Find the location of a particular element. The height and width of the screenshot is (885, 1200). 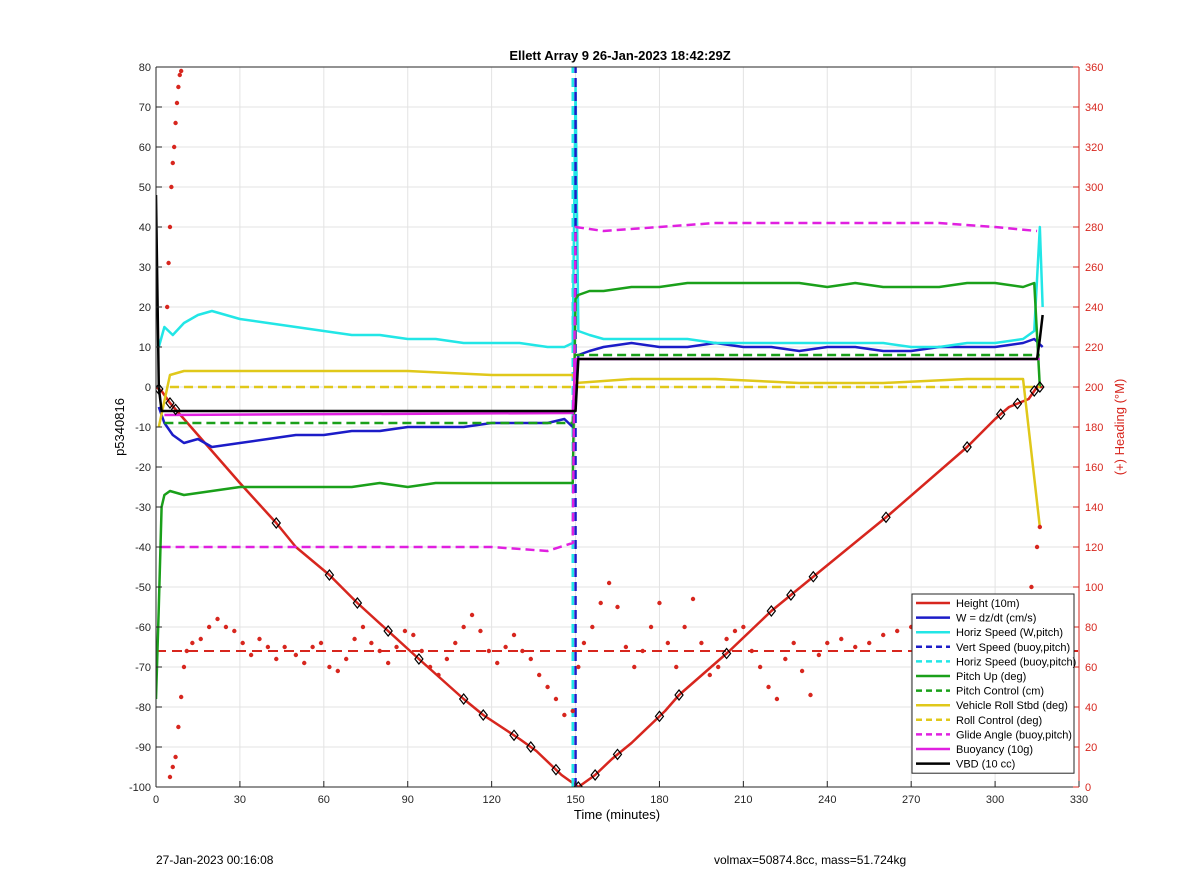

y-tick-label-right: 100 is located at coordinates (1094, 588).